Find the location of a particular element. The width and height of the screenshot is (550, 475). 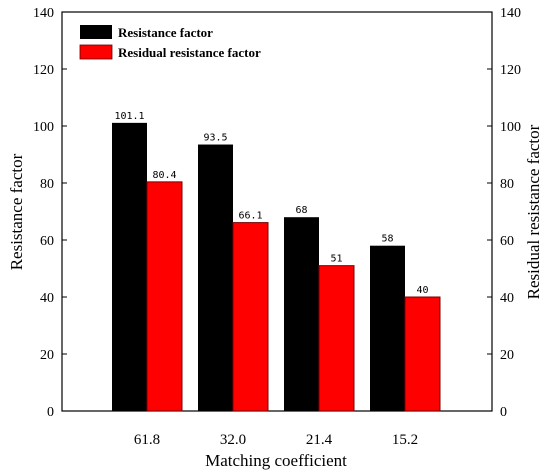

left-axis-ticks: 0 20 40 60 80 100 120 140 is located at coordinates (50, 213).